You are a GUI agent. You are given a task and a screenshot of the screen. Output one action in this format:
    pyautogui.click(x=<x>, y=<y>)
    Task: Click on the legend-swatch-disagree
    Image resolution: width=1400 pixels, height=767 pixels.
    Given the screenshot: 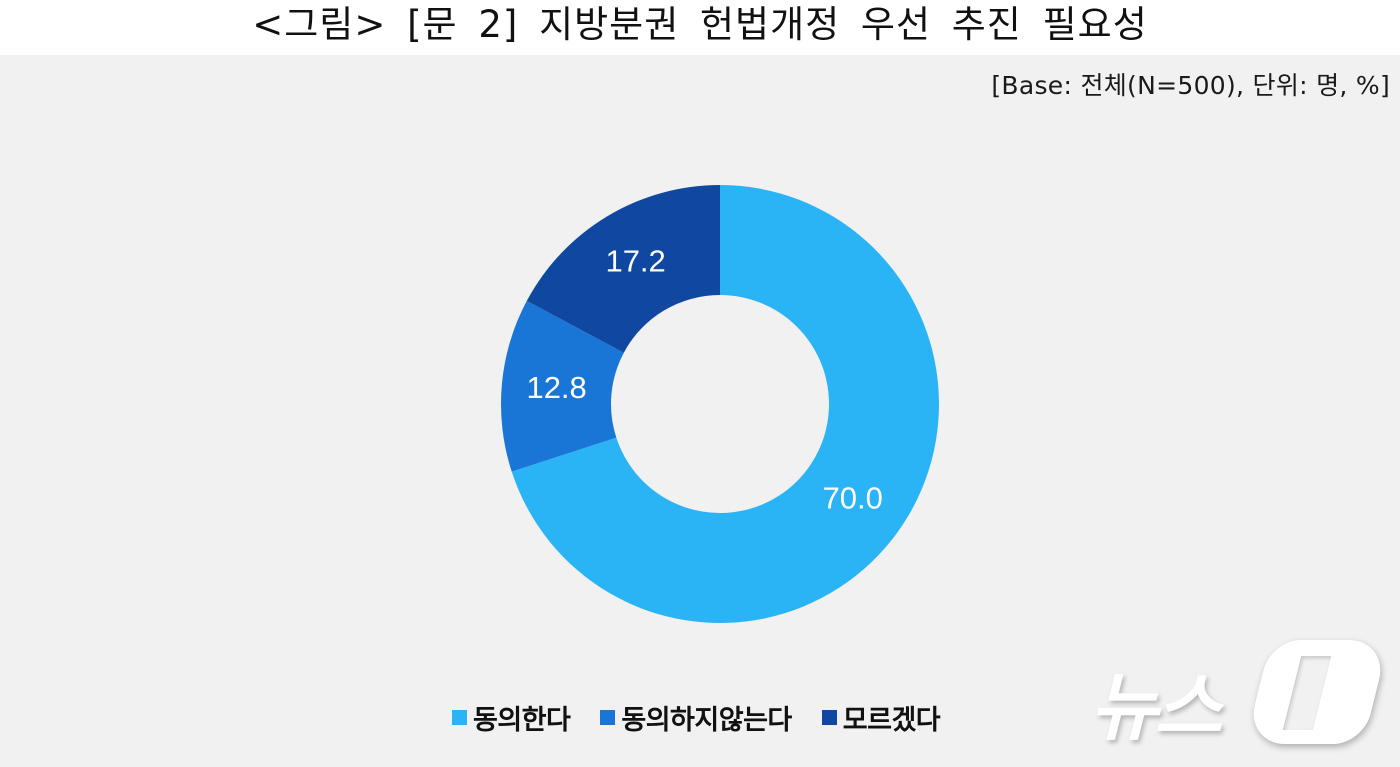 What is the action you would take?
    pyautogui.click(x=608, y=717)
    